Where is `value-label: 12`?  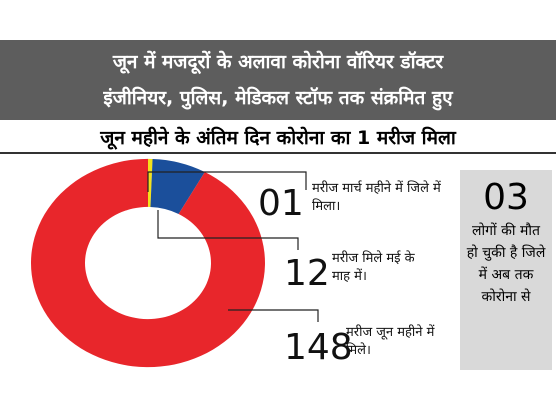 value-label: 12 is located at coordinates (307, 273).